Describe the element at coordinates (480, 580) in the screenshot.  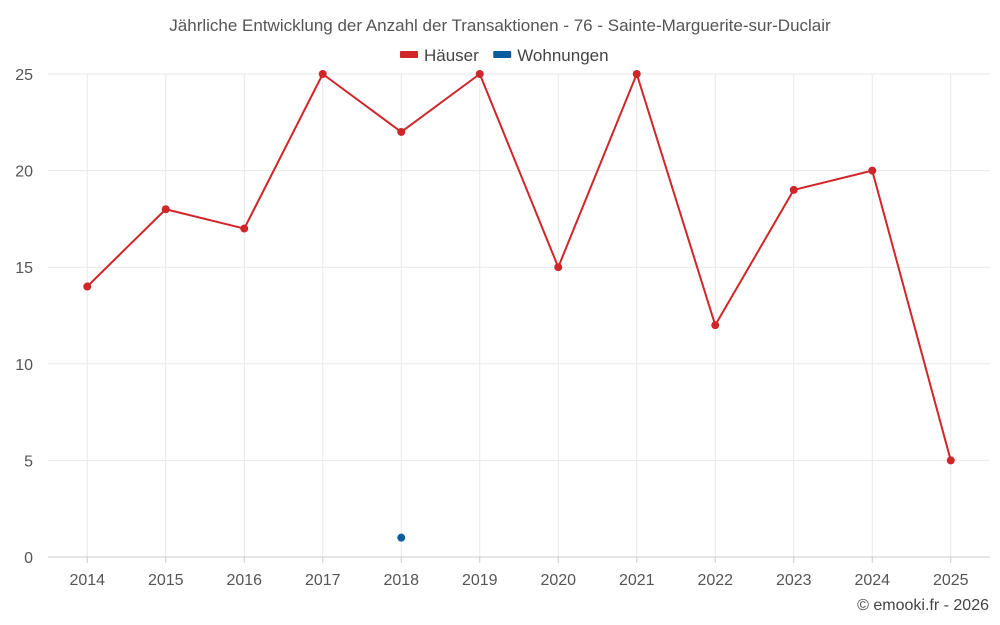
I see `x-tick-label: 2019` at that location.